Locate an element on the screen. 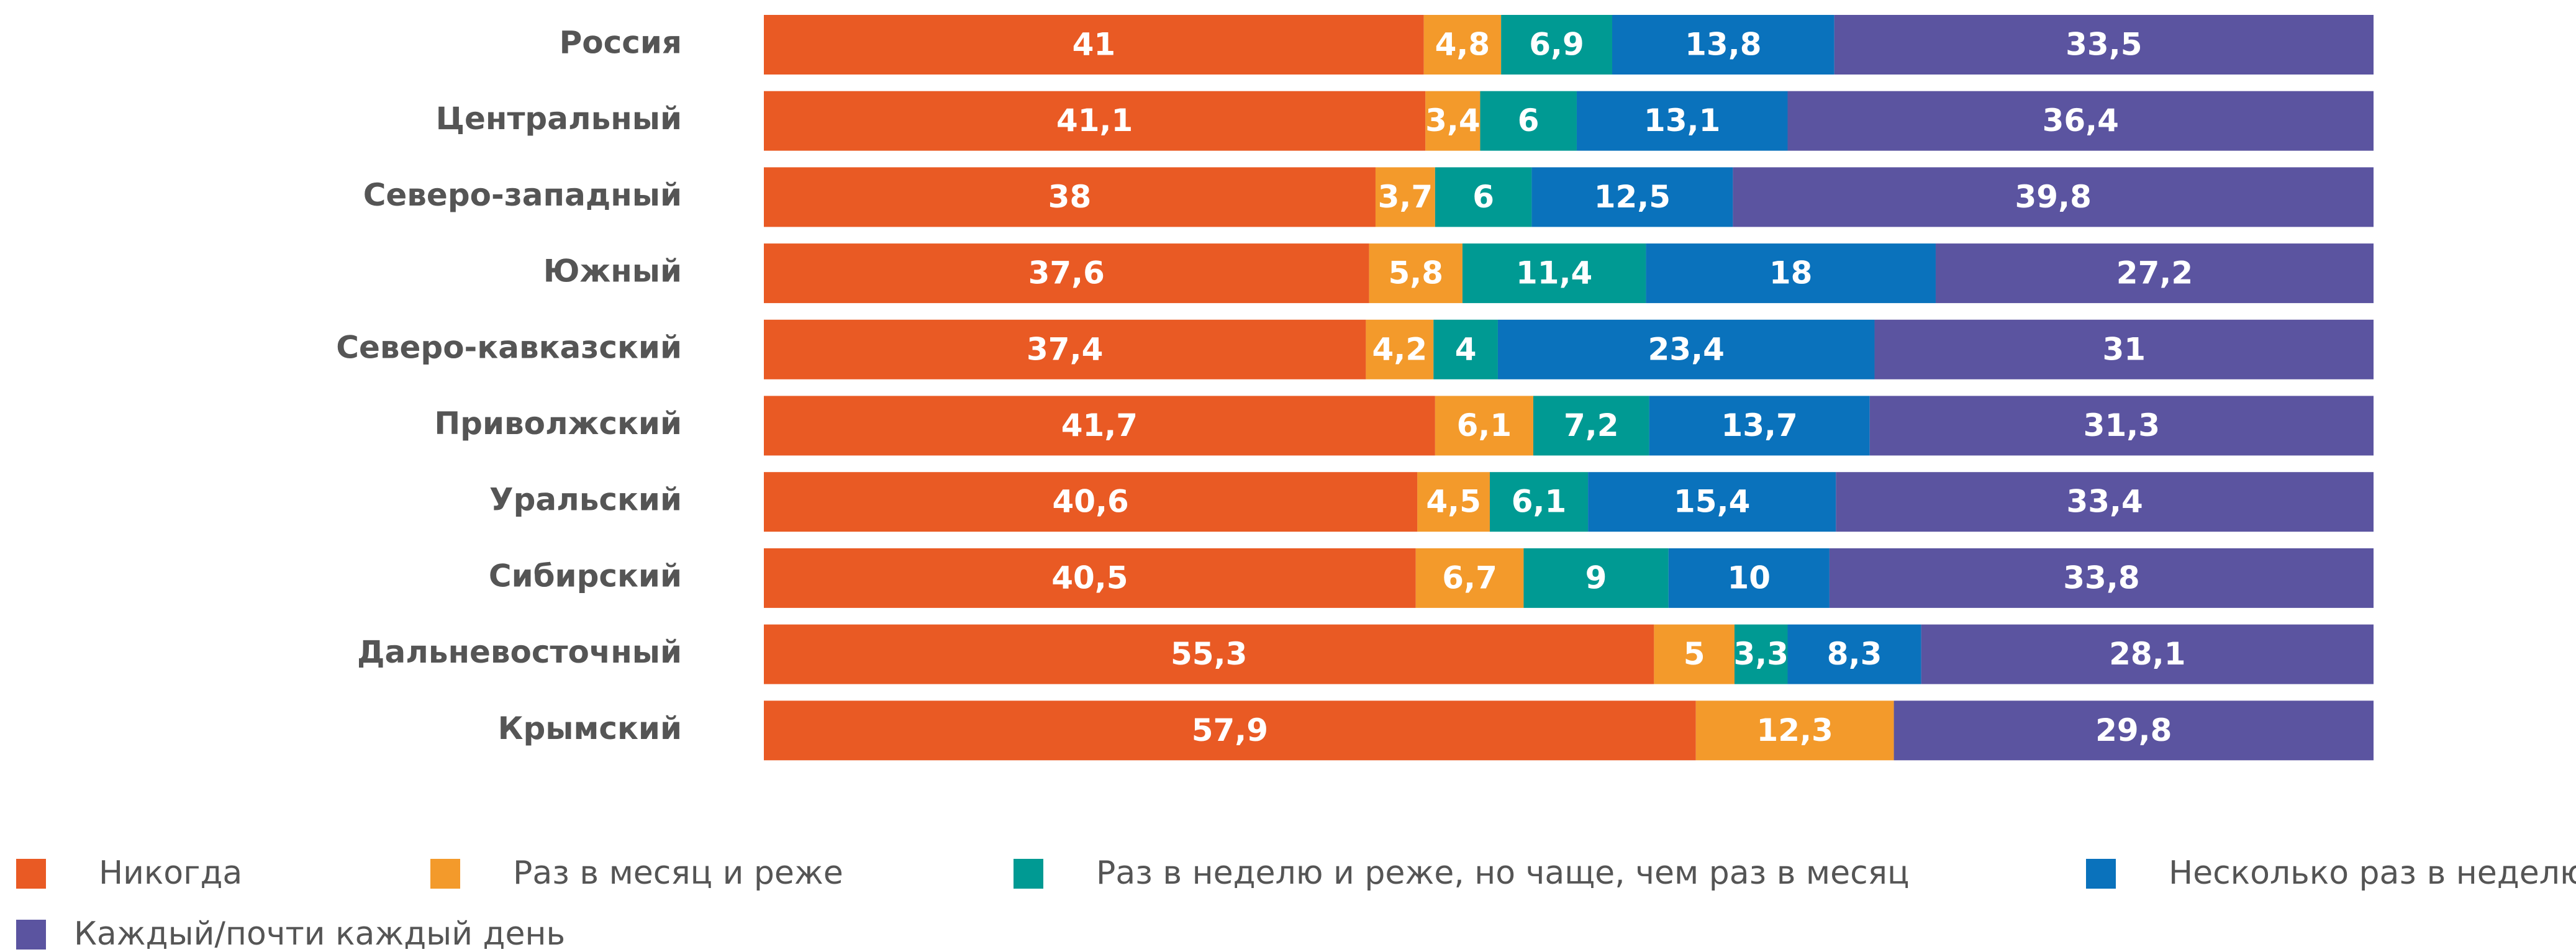  category-label: Крымский is located at coordinates (590, 728).